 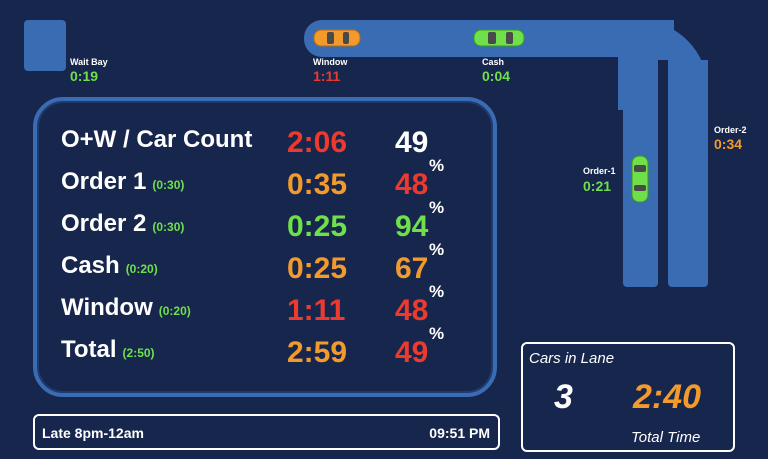 What do you see at coordinates (316, 310) in the screenshot?
I see `stat-row-time: 1:11` at bounding box center [316, 310].